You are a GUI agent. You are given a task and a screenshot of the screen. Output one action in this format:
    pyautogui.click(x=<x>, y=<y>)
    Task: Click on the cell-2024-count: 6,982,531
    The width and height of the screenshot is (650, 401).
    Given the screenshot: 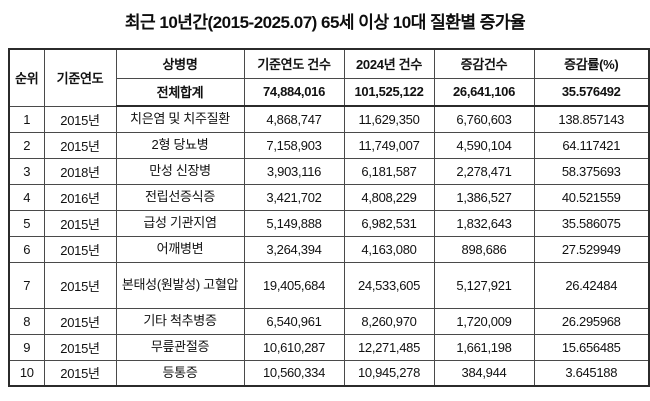 What is the action you would take?
    pyautogui.click(x=389, y=223)
    